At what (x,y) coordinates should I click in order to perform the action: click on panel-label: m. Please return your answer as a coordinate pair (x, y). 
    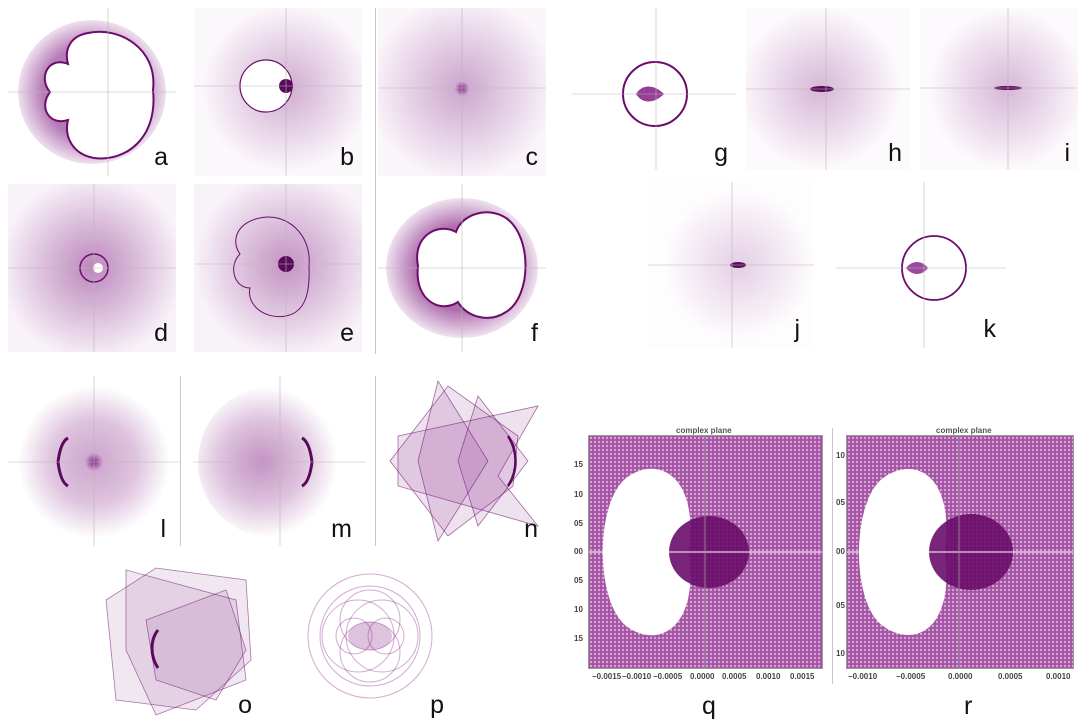
    Looking at the image, I should click on (341, 529).